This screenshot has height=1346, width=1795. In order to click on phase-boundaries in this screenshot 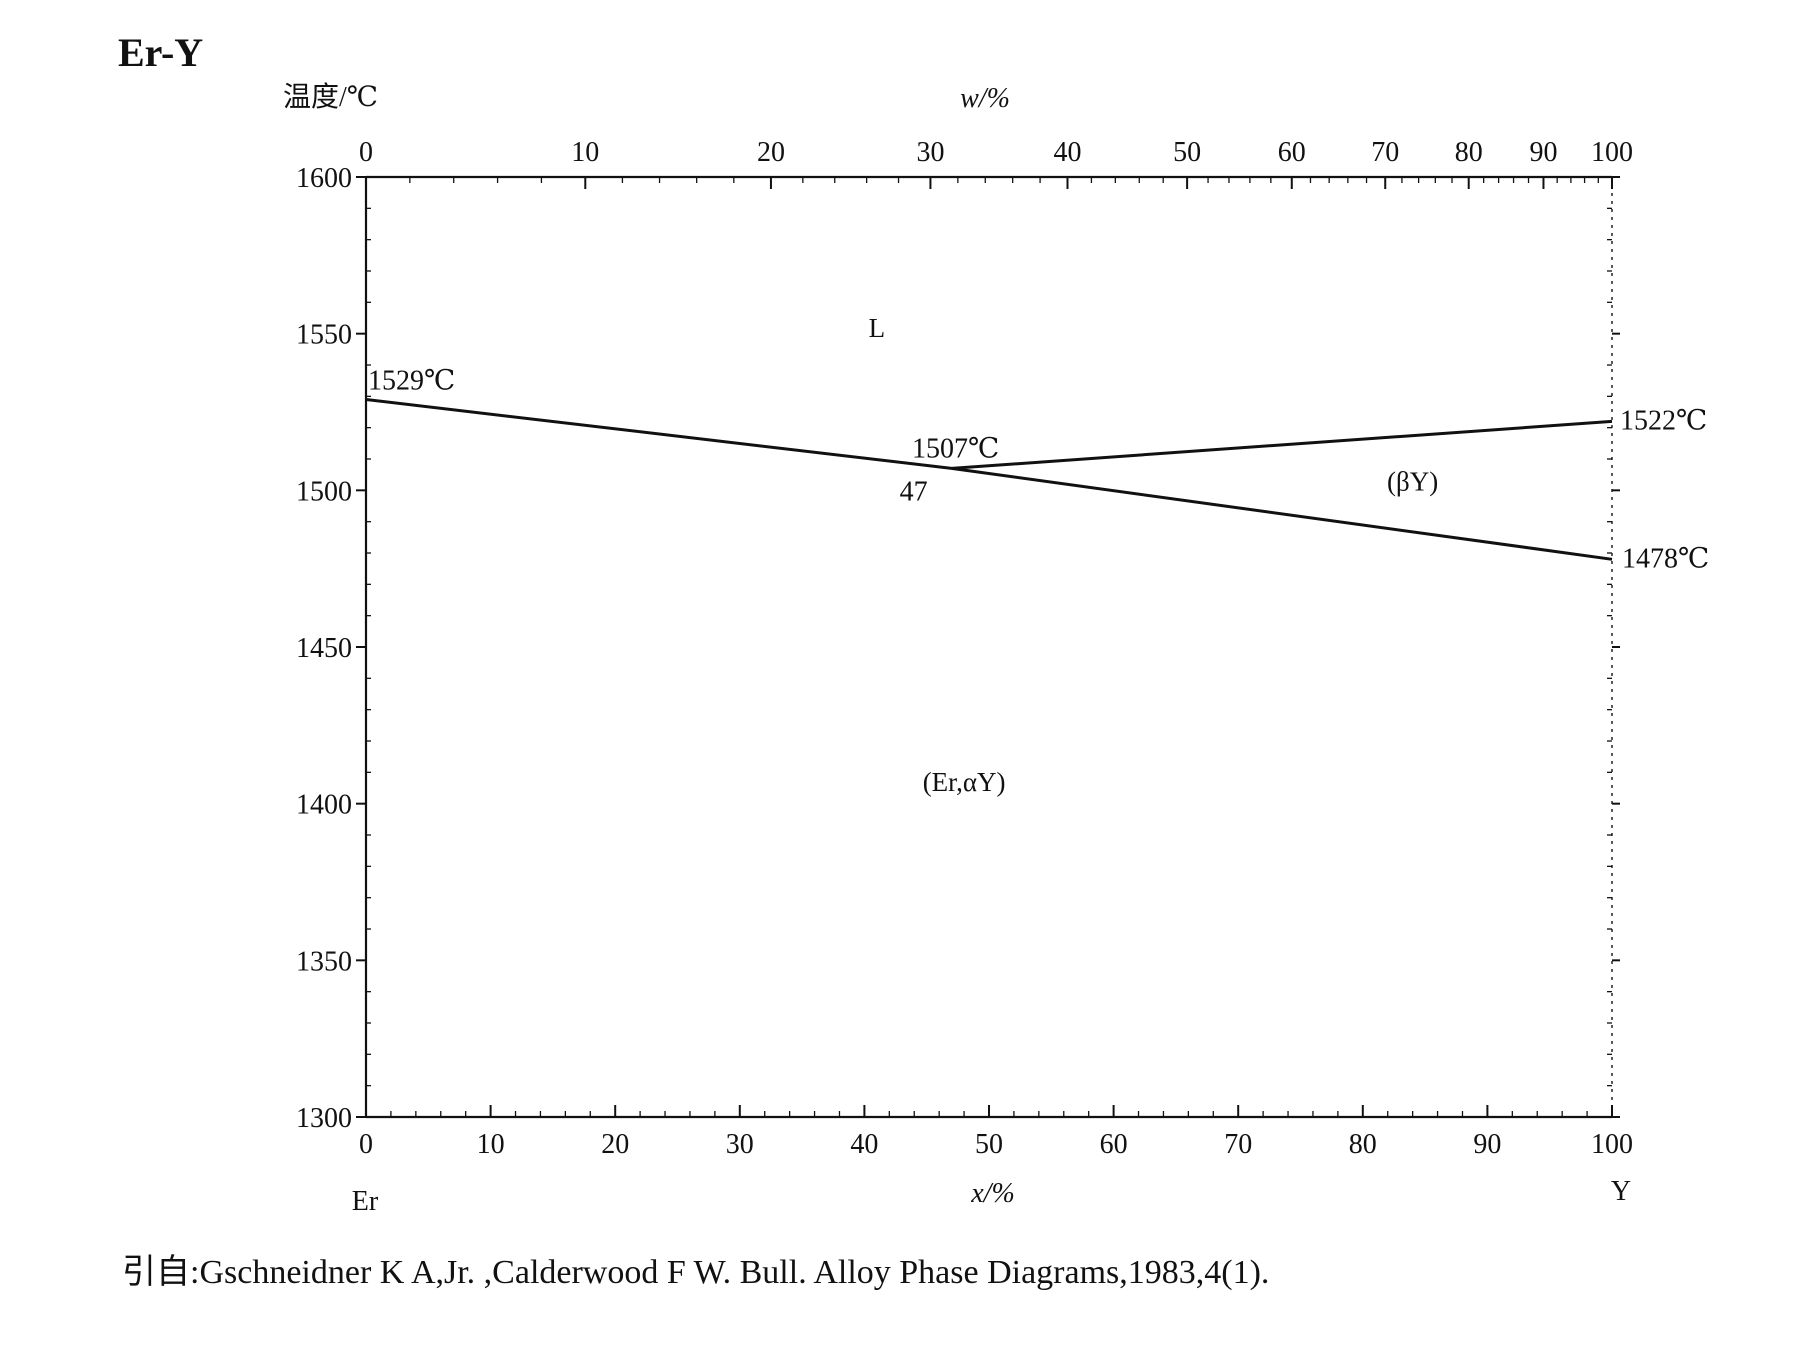, I will do `click(989, 479)`.